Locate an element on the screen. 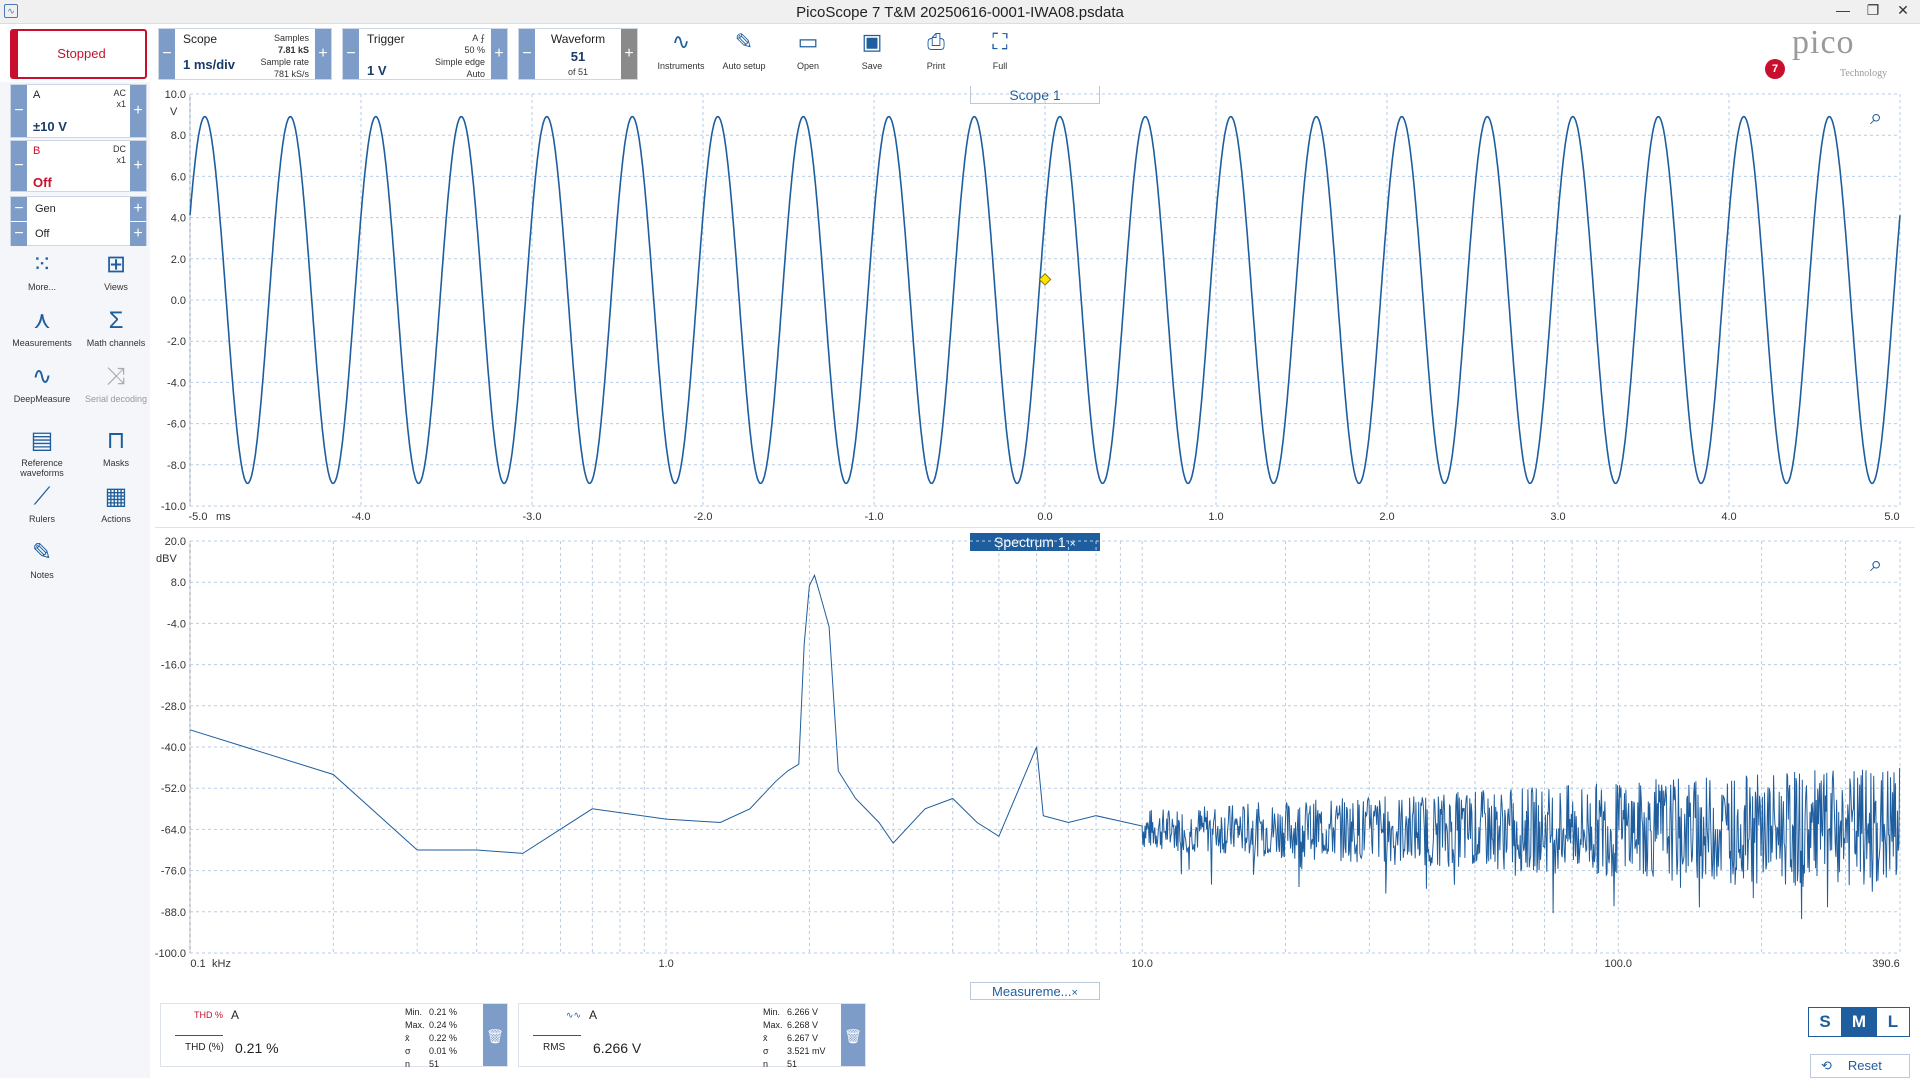 This screenshot has width=1920, height=1080. tool-deepmeasure: ∿ DeepMeasure is located at coordinates (42, 384).